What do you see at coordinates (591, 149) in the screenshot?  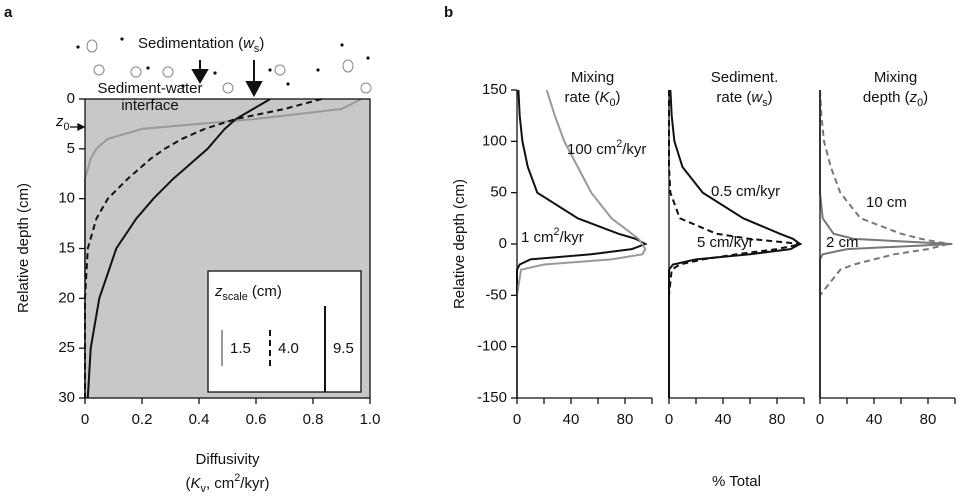 I see `text-segment: 100 cm` at bounding box center [591, 149].